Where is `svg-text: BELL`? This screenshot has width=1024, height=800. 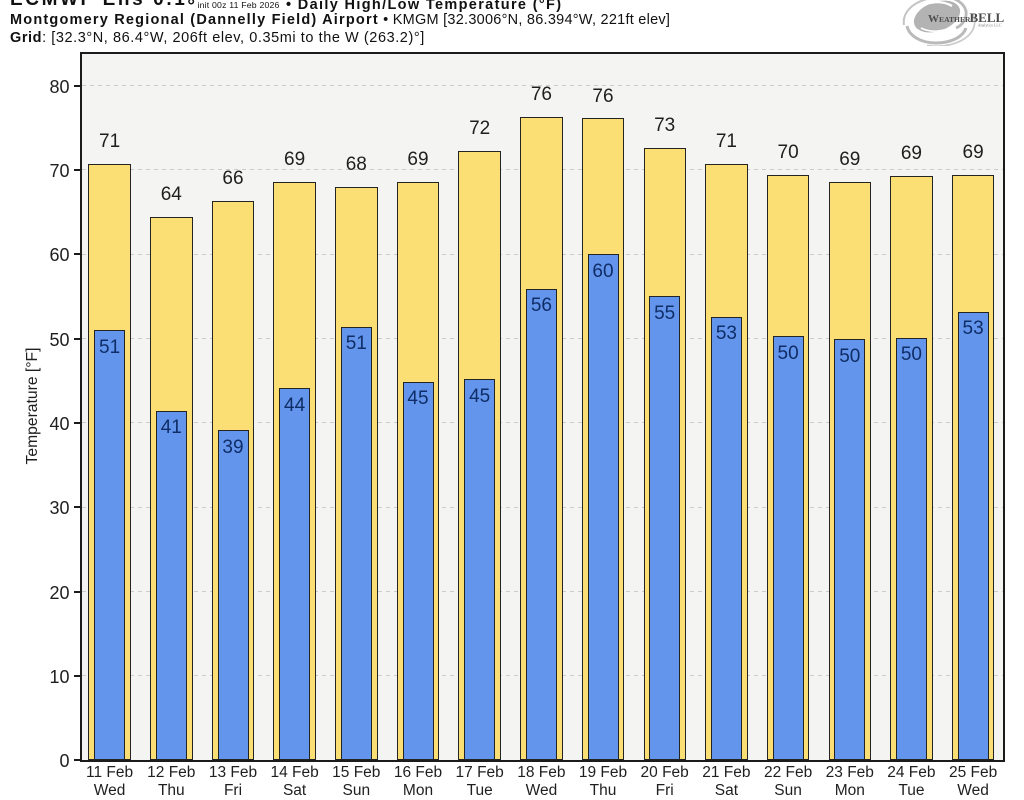
svg-text: BELL is located at coordinates (987, 17).